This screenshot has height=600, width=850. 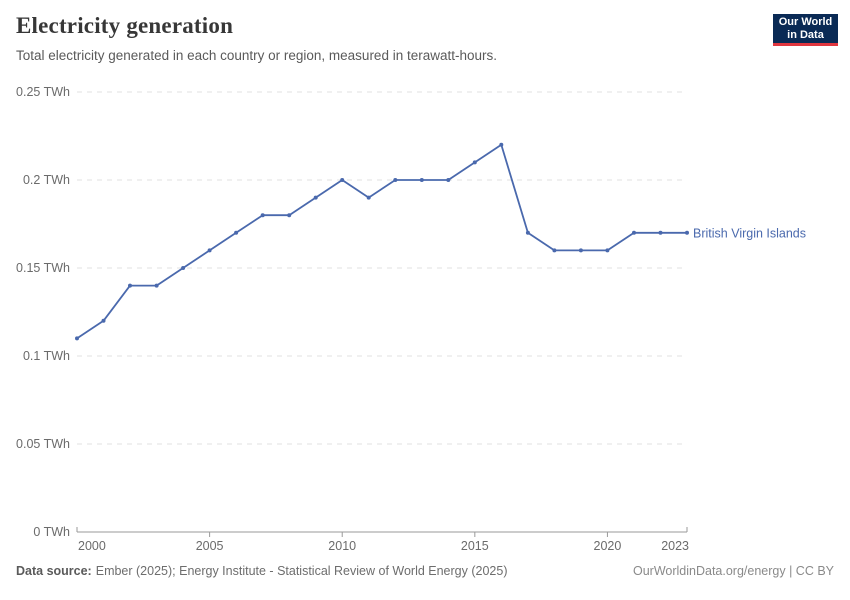 What do you see at coordinates (805, 34) in the screenshot?
I see `owid-logo-line2: in Data` at bounding box center [805, 34].